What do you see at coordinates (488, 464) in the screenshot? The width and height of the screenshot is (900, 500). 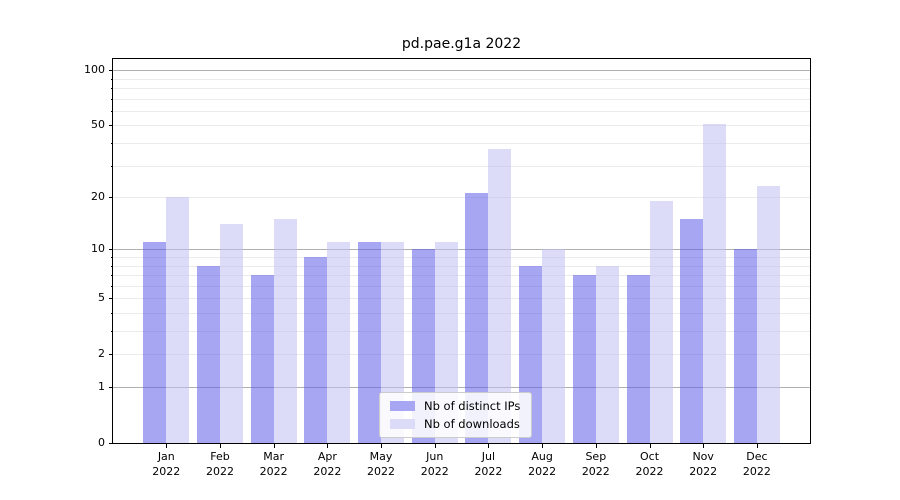 I see `x-tick-label-jul: Jul 2022` at bounding box center [488, 464].